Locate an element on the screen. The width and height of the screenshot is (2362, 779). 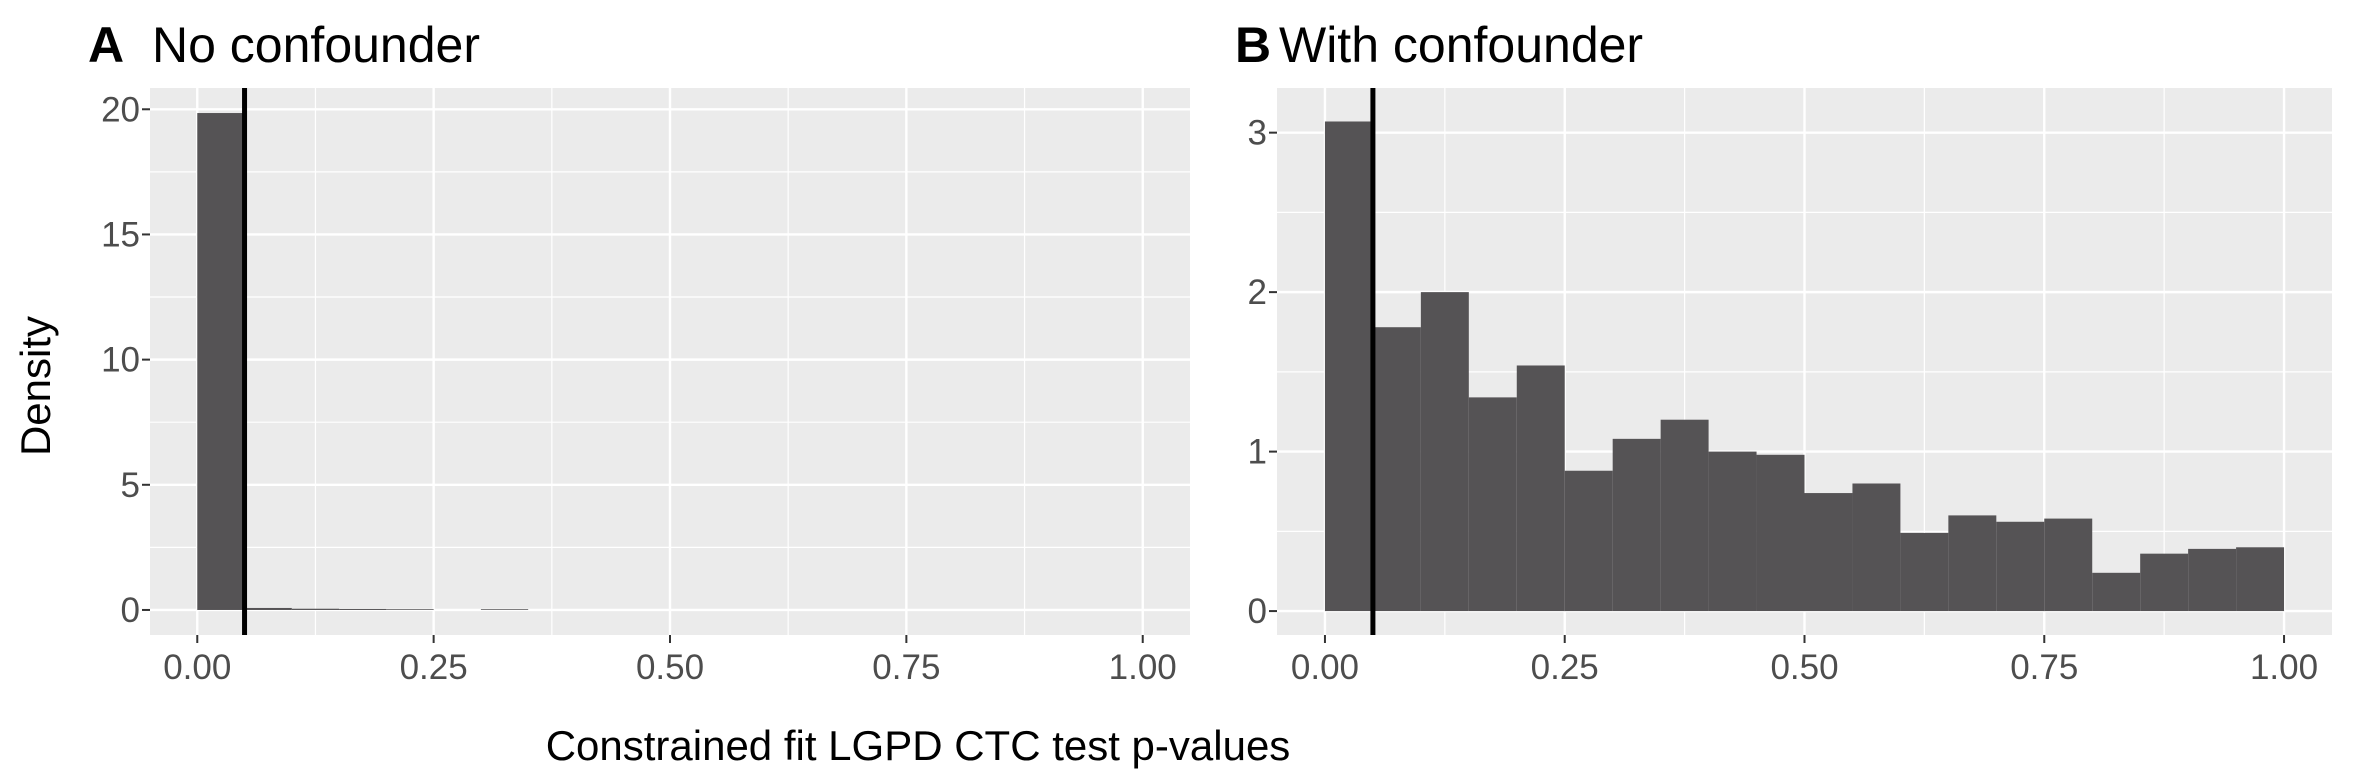
panel-a-y-tick-label: 20 is located at coordinates (120, 109).